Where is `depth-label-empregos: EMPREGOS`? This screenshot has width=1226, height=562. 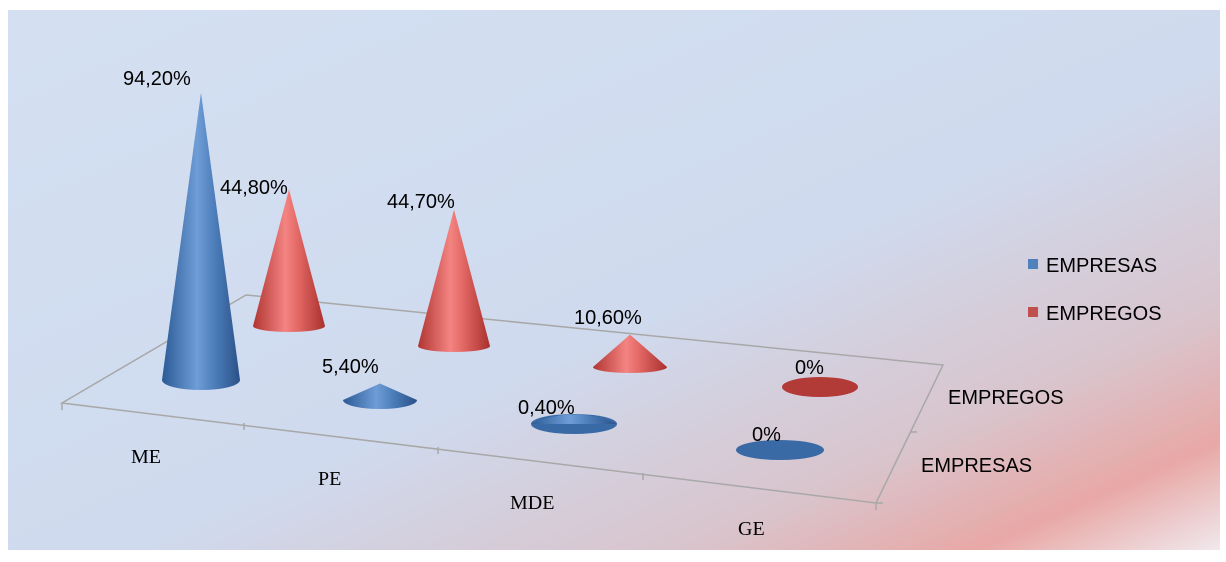 depth-label-empregos: EMPREGOS is located at coordinates (1006, 398).